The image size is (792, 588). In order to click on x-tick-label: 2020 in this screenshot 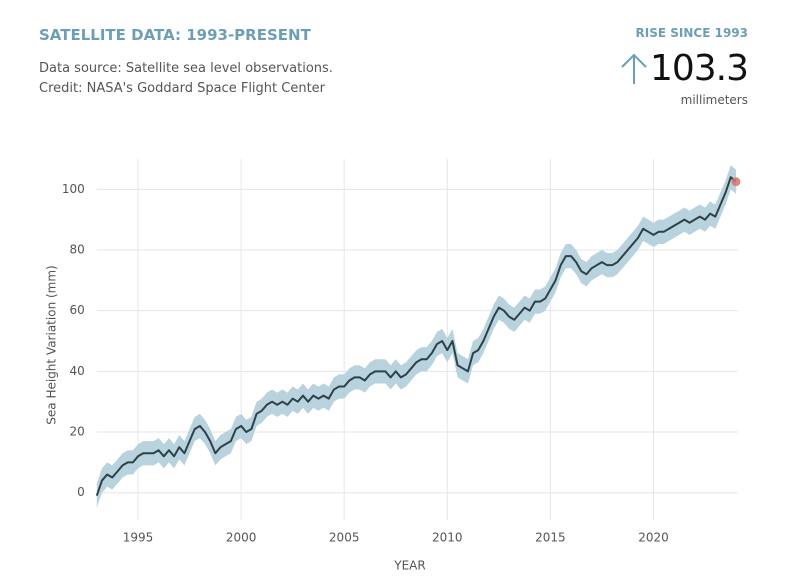, I will do `click(653, 538)`.